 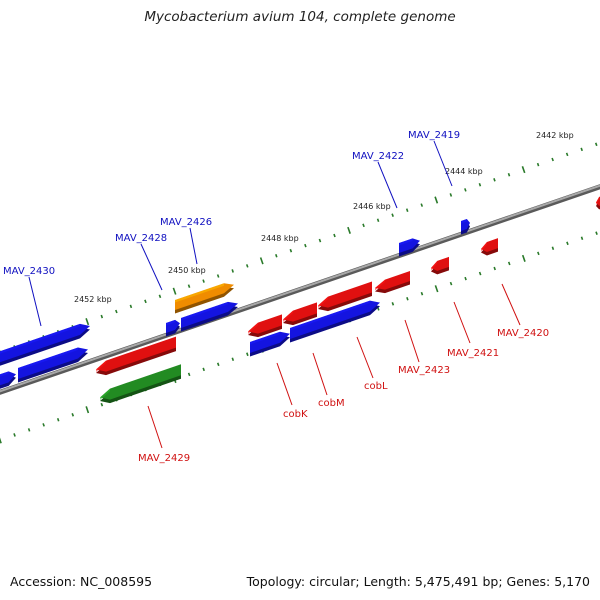 What do you see at coordinates (29, 271) in the screenshot?
I see `gene-label-mav-2430: MAV_2430` at bounding box center [29, 271].